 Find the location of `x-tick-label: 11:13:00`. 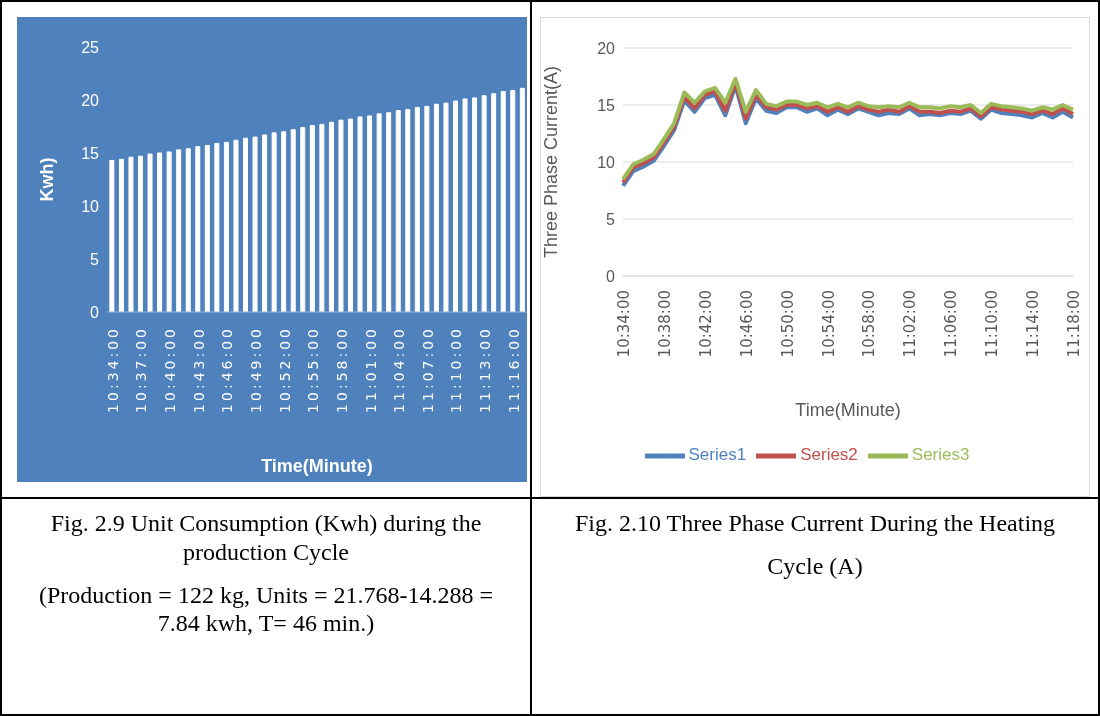

x-tick-label: 11:13:00 is located at coordinates (485, 369).